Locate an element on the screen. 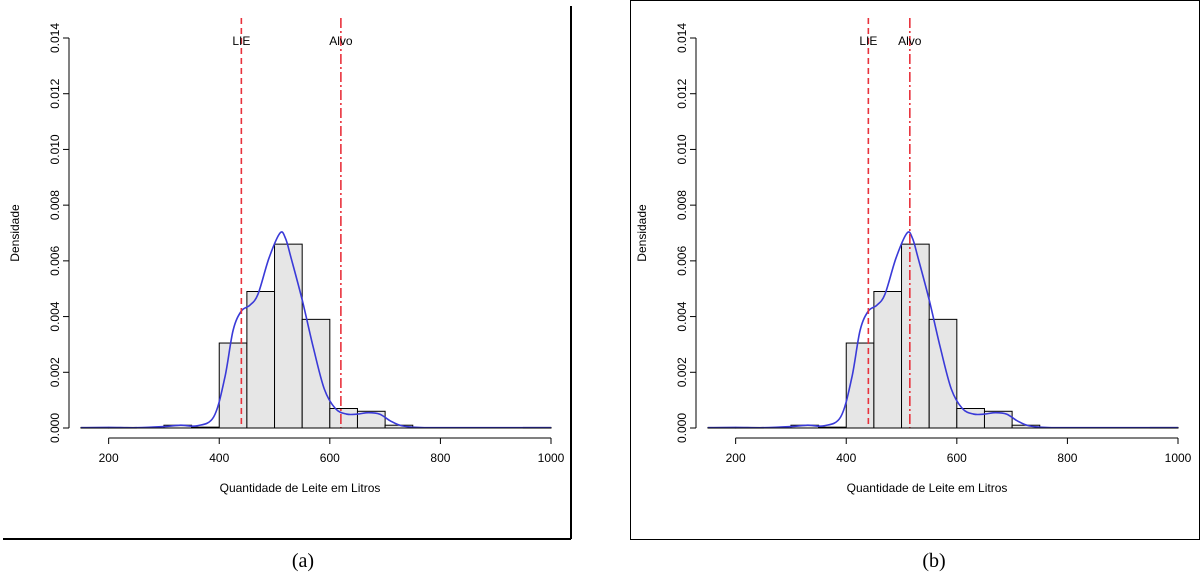  panel-caption-a: (a) is located at coordinates (303, 561).